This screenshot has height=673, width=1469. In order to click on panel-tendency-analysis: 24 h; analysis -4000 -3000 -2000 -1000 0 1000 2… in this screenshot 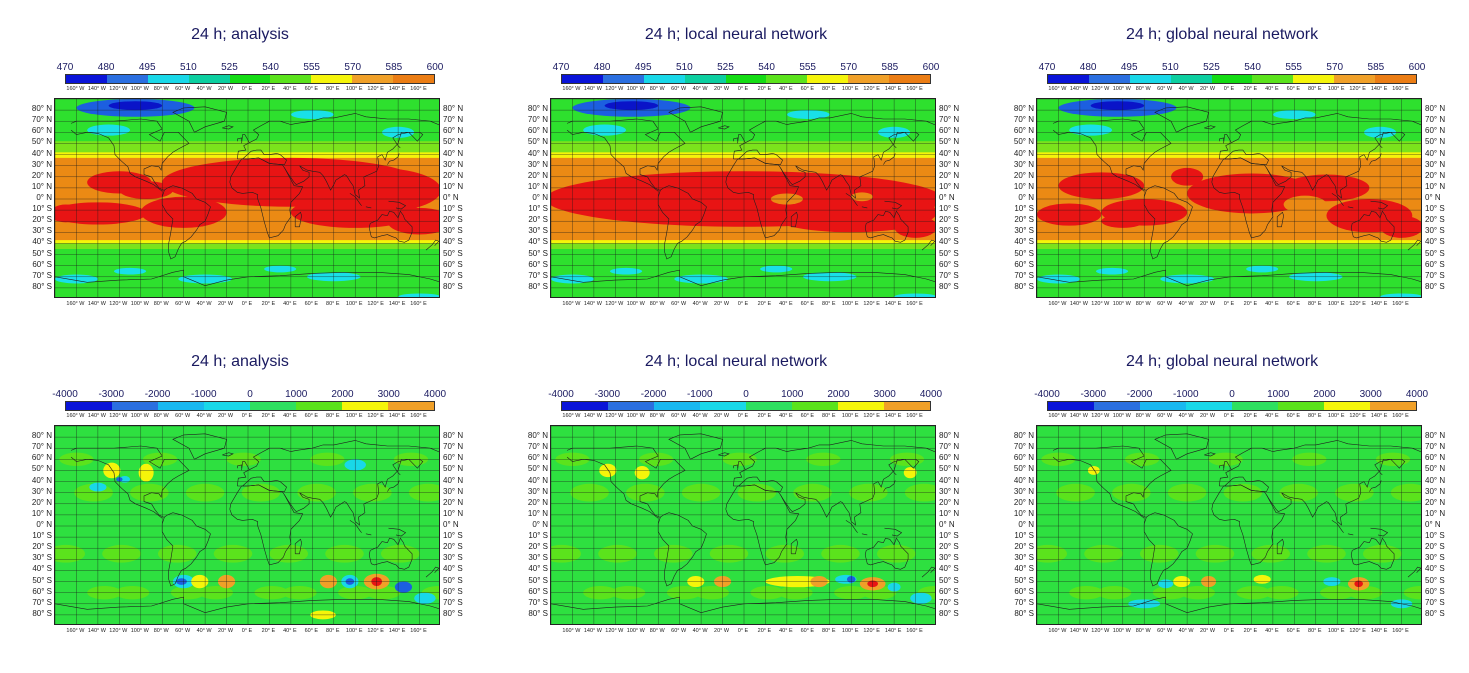, I will do `click(242, 513)`.